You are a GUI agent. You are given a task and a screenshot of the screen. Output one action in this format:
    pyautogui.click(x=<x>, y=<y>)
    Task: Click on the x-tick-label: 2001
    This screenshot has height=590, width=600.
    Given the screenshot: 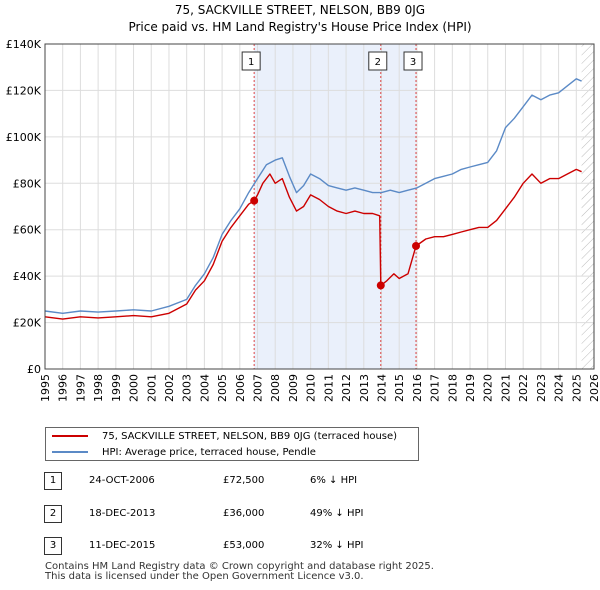 What is the action you would take?
    pyautogui.click(x=151, y=388)
    